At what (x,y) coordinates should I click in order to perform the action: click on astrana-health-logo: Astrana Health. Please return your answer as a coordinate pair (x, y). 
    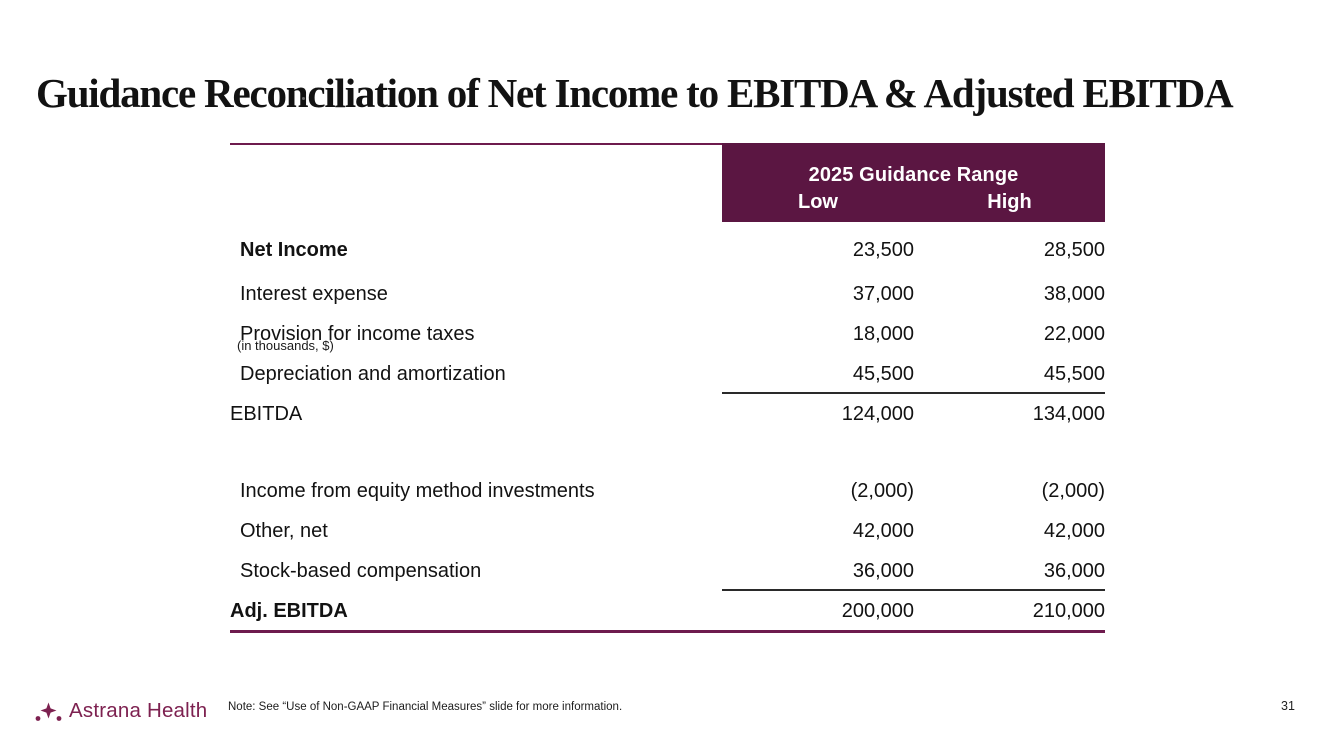
    Looking at the image, I should click on (121, 711).